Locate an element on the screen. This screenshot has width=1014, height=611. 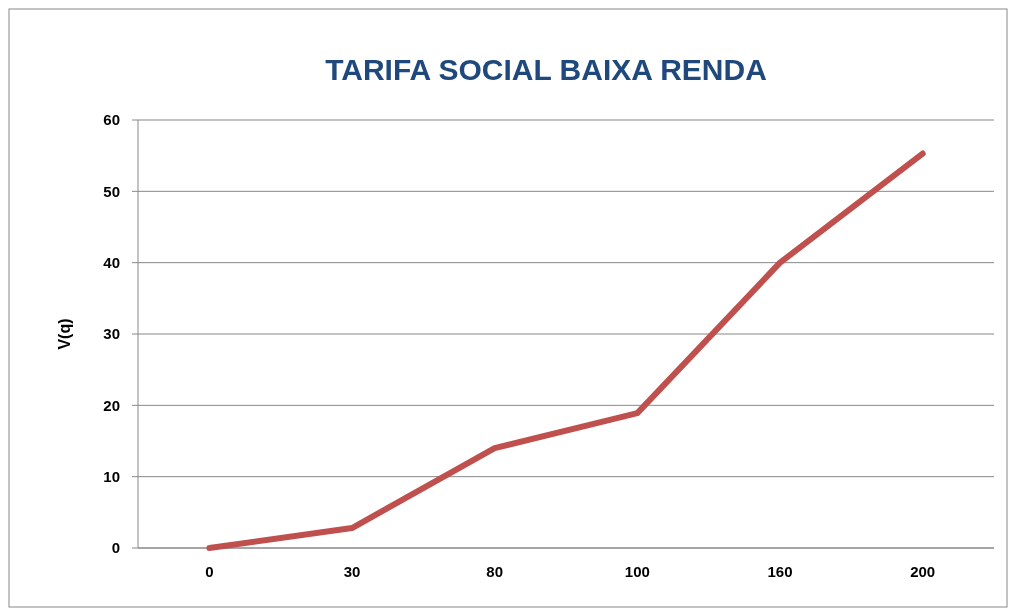
x-tick-label: 80 is located at coordinates (495, 572).